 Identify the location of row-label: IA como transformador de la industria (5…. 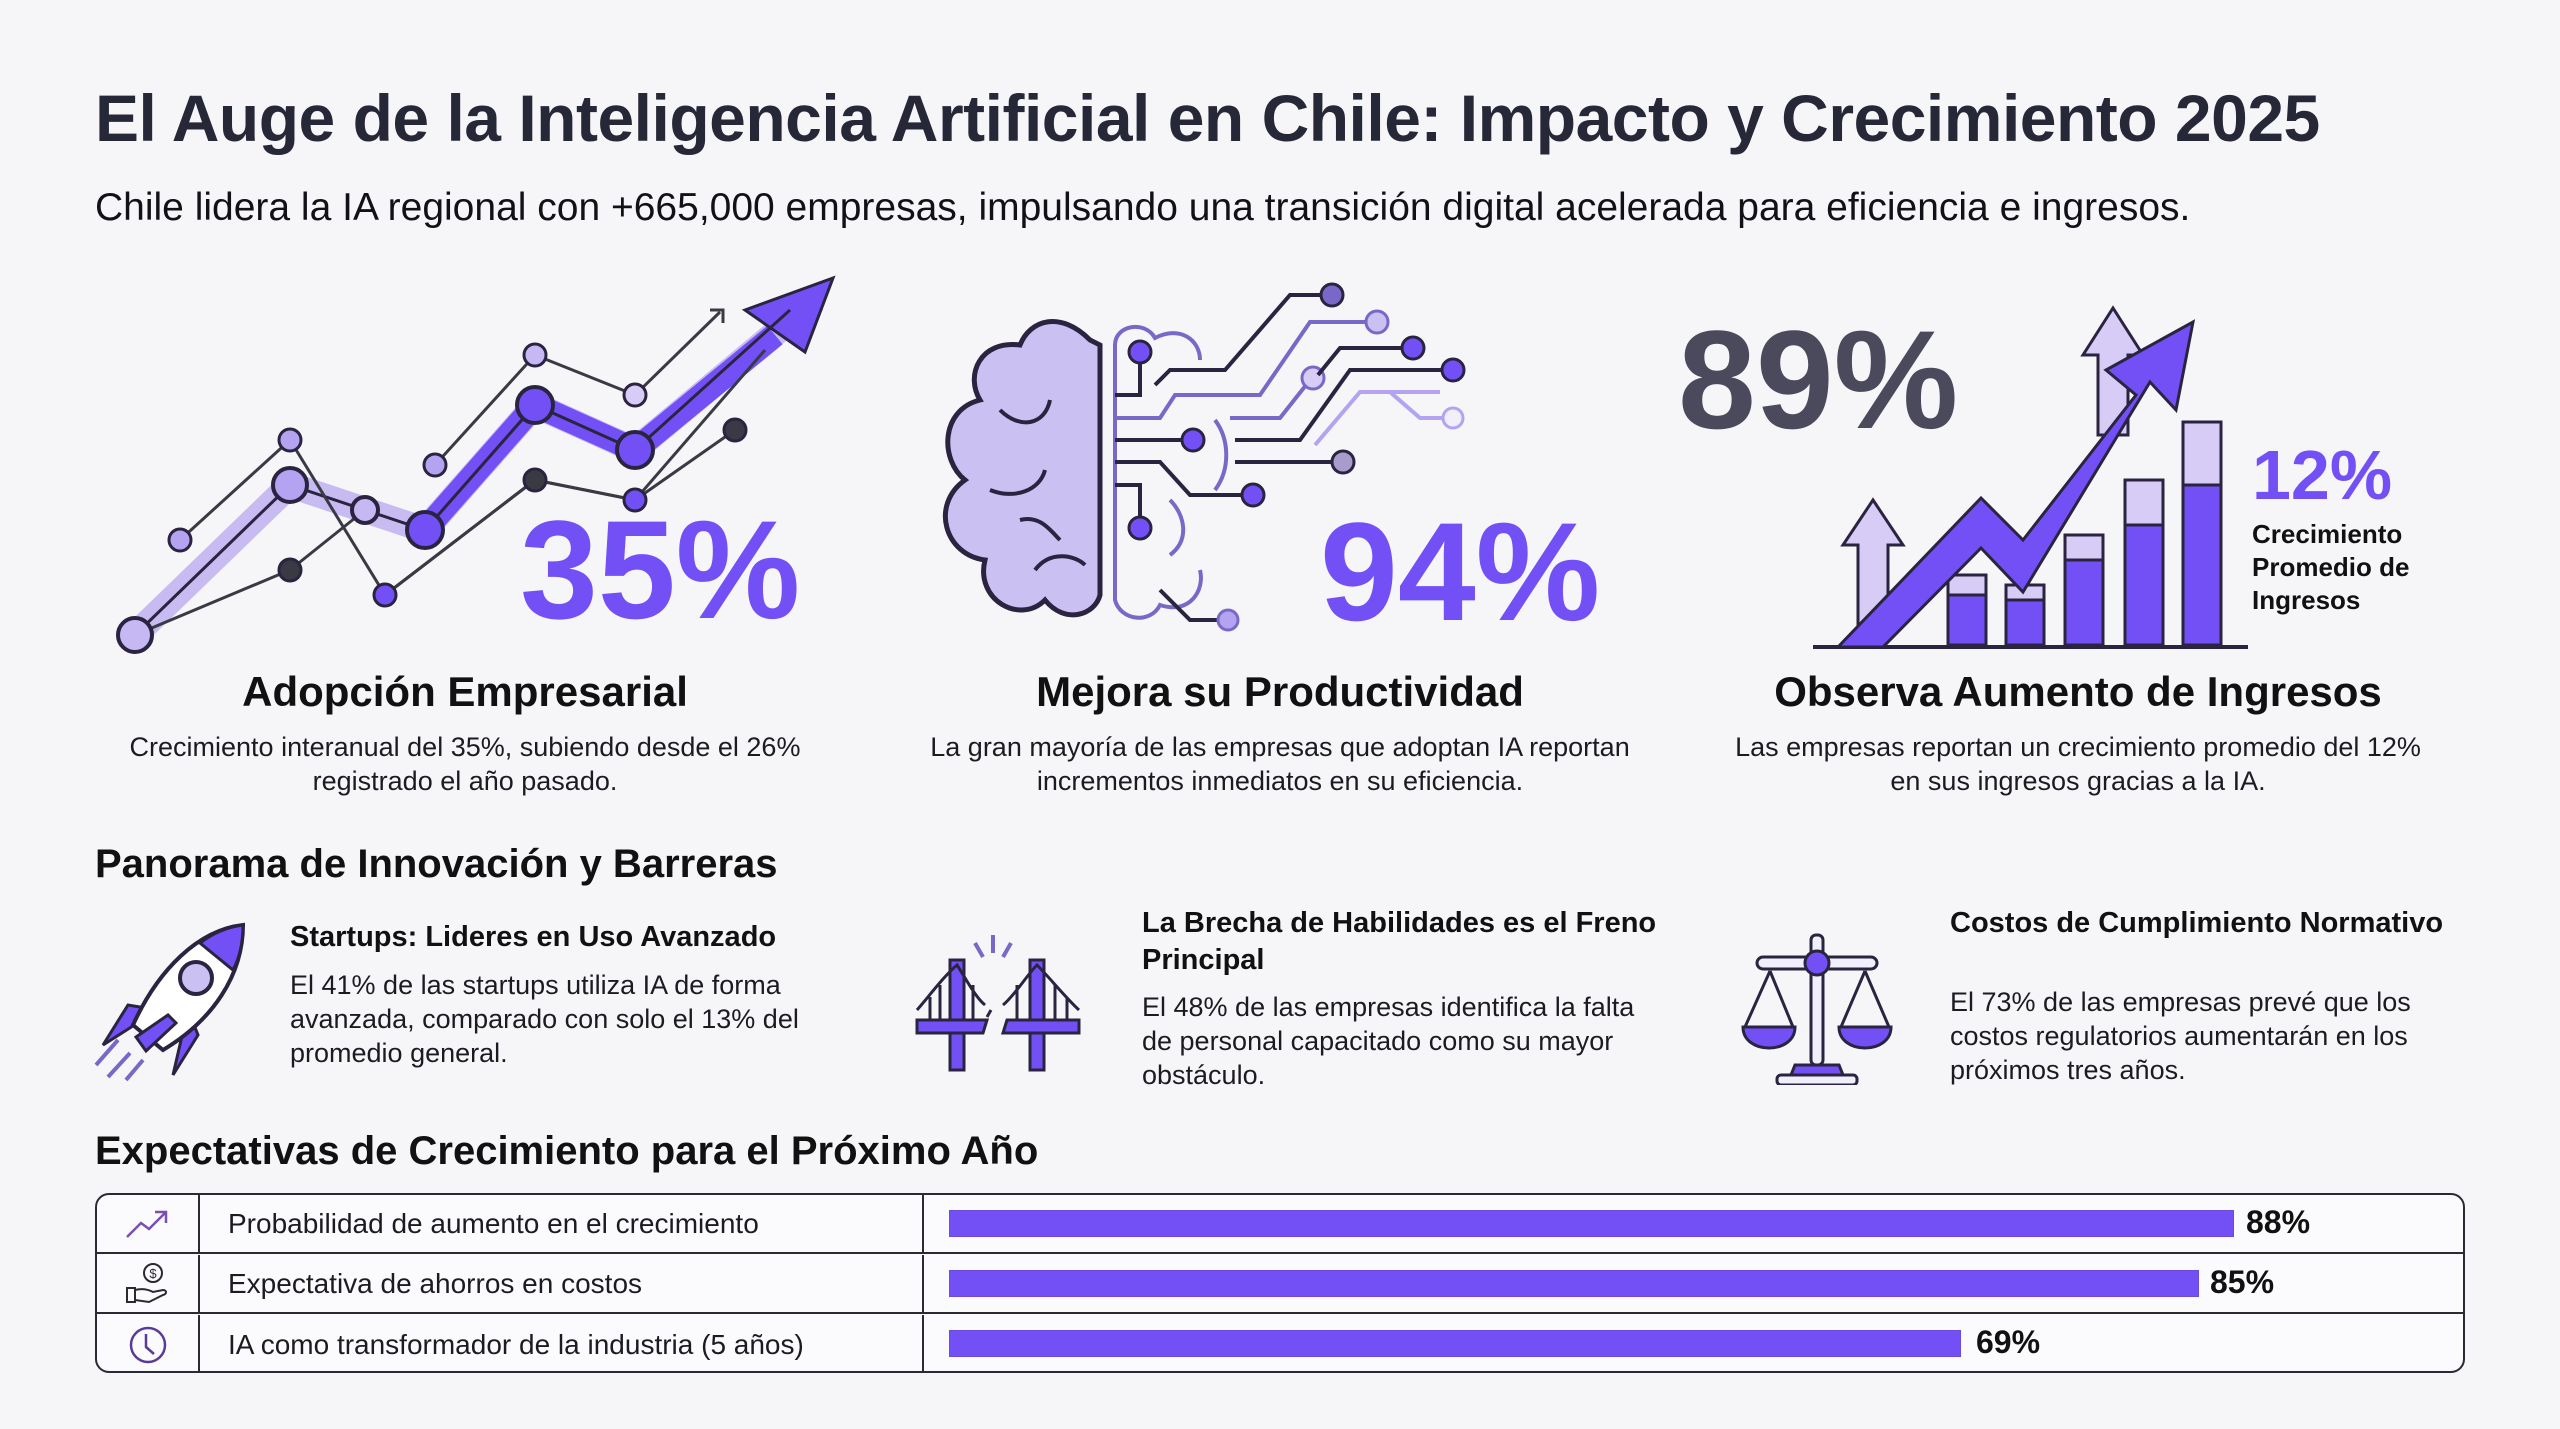
(562, 1343).